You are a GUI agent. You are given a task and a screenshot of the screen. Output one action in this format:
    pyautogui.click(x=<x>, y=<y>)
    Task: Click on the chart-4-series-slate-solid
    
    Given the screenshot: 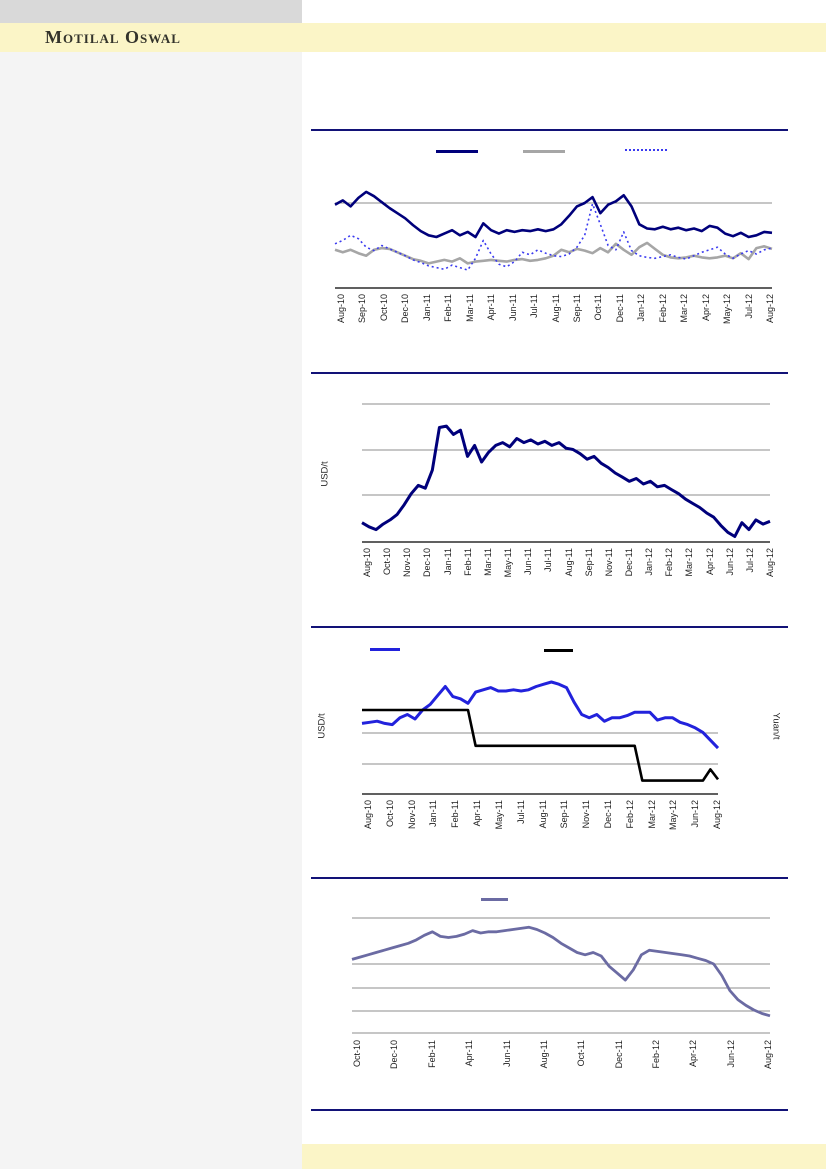 What is the action you would take?
    pyautogui.click(x=561, y=971)
    